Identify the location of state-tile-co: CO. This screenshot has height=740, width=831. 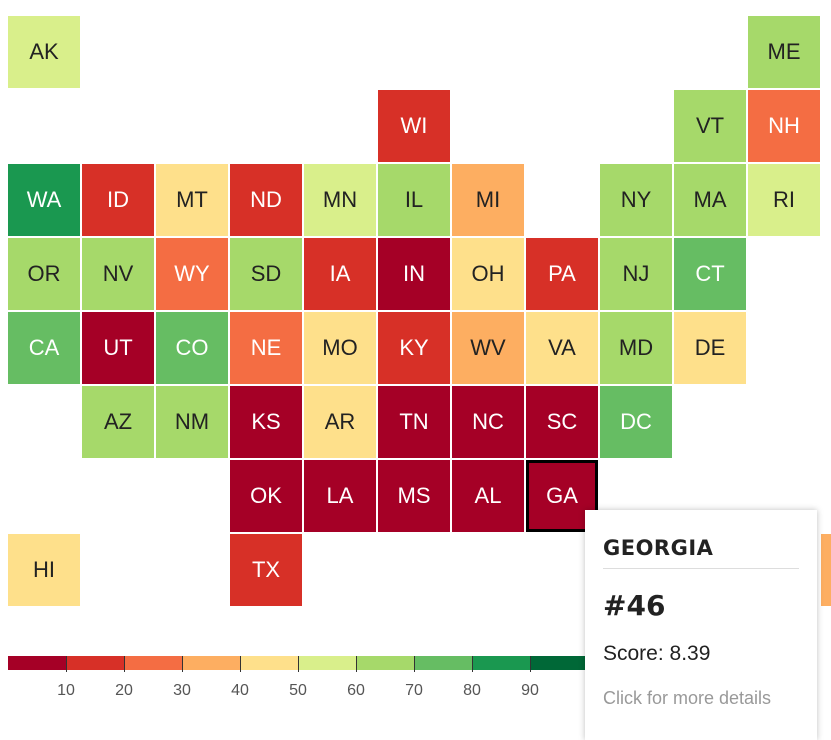
(192, 348).